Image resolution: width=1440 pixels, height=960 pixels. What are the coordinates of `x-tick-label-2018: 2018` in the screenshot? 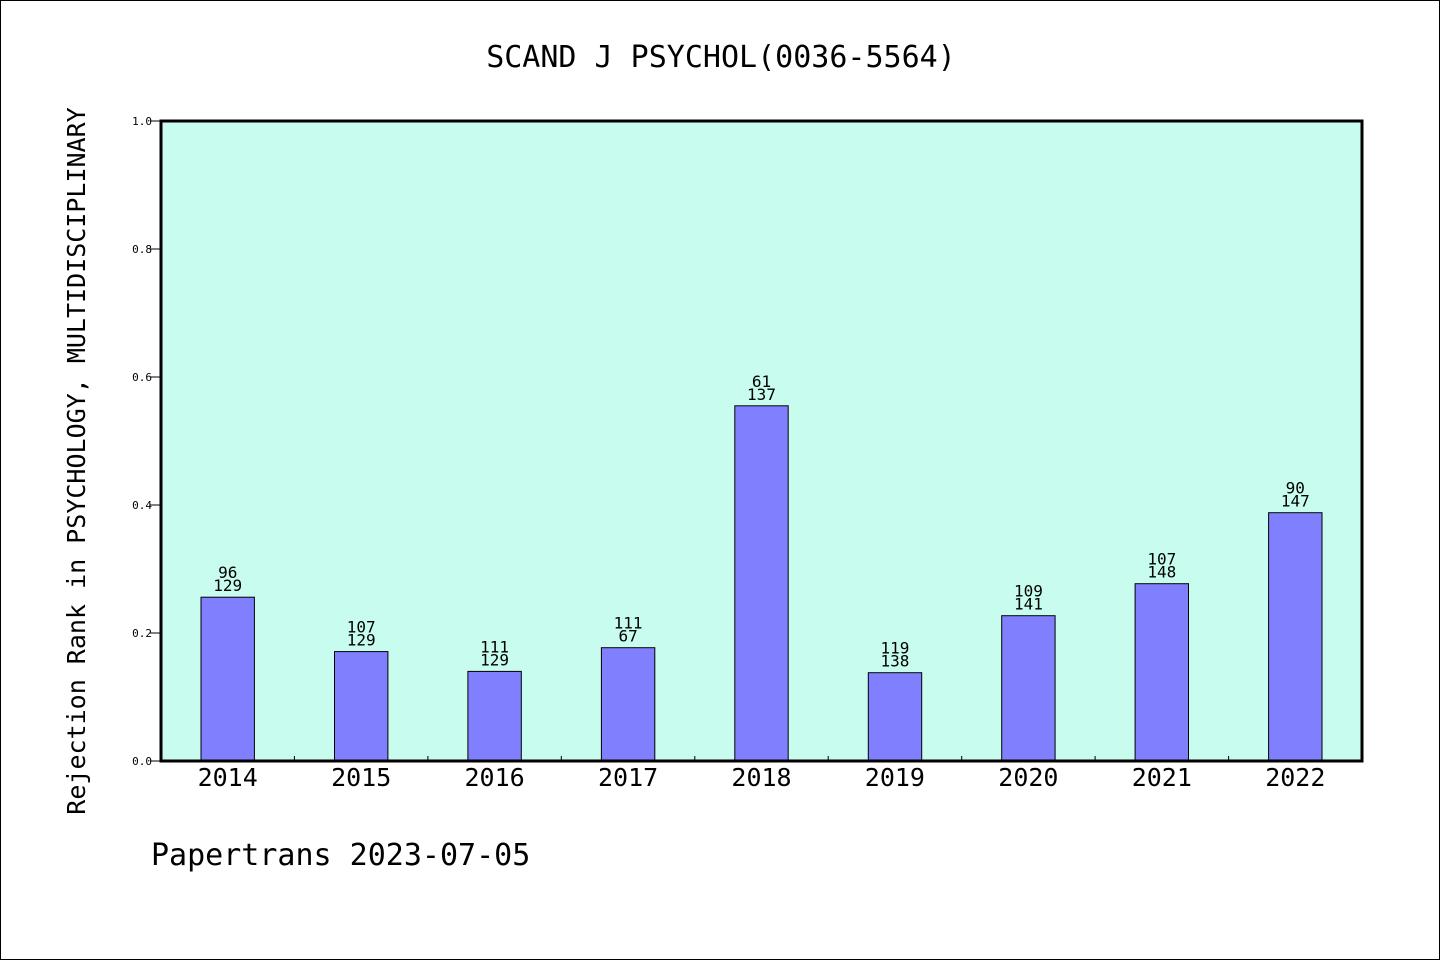 It's located at (761, 777).